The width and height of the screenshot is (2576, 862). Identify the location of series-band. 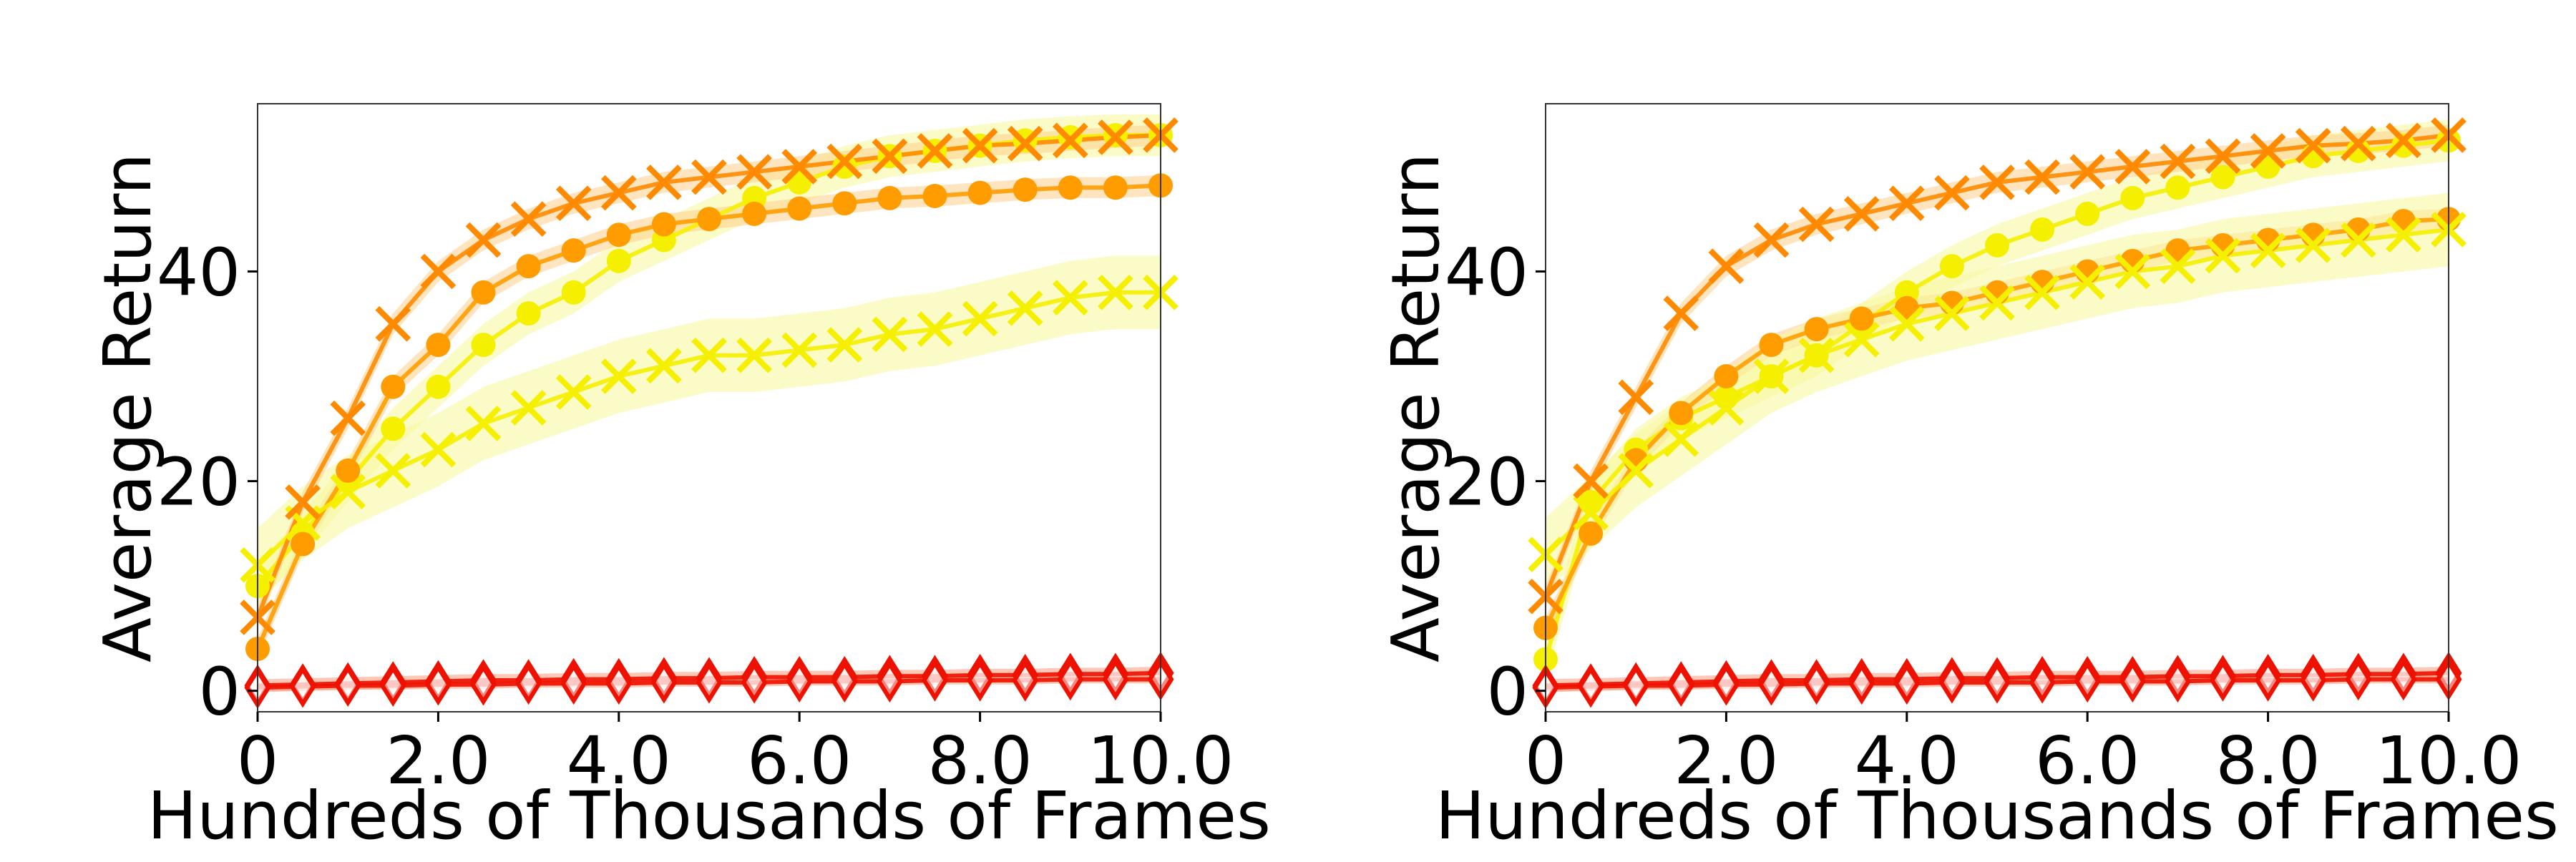
(709, 428).